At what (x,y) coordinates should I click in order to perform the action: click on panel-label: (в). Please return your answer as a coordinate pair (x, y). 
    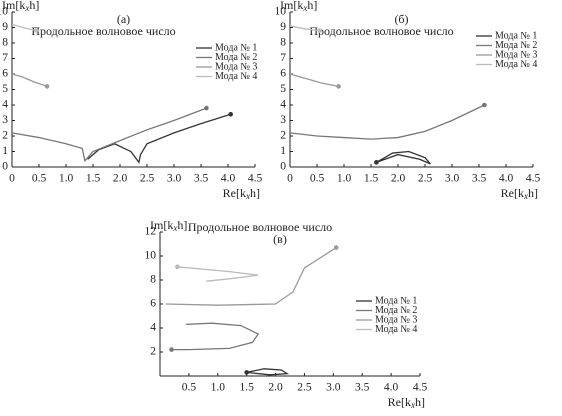
    Looking at the image, I should click on (280, 239).